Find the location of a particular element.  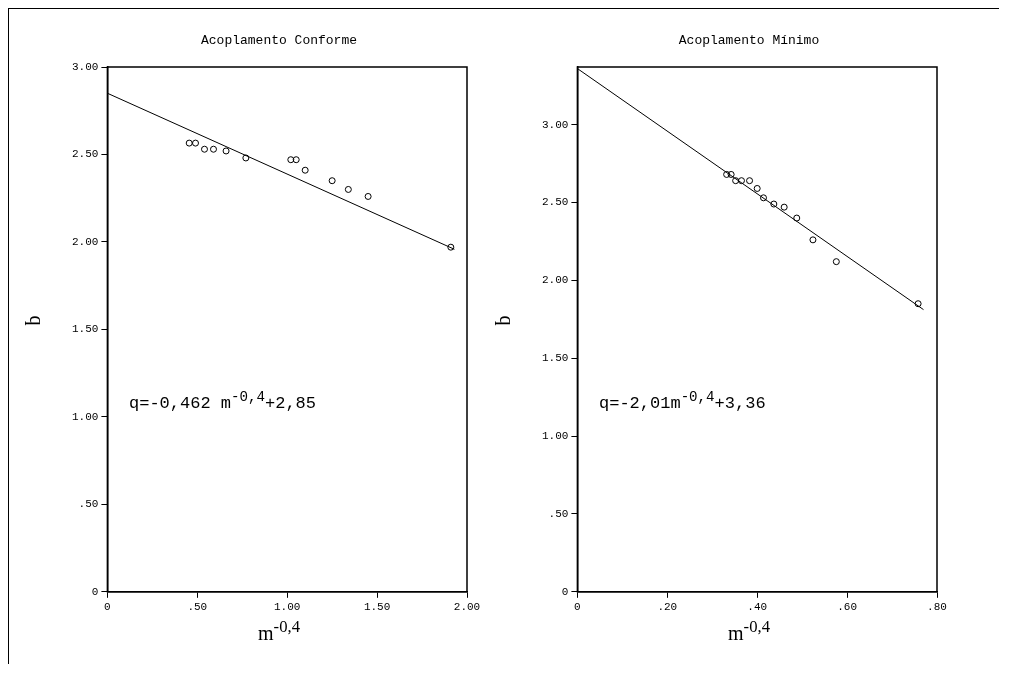

chart-title: Acoplamento Conforme is located at coordinates (279, 40).